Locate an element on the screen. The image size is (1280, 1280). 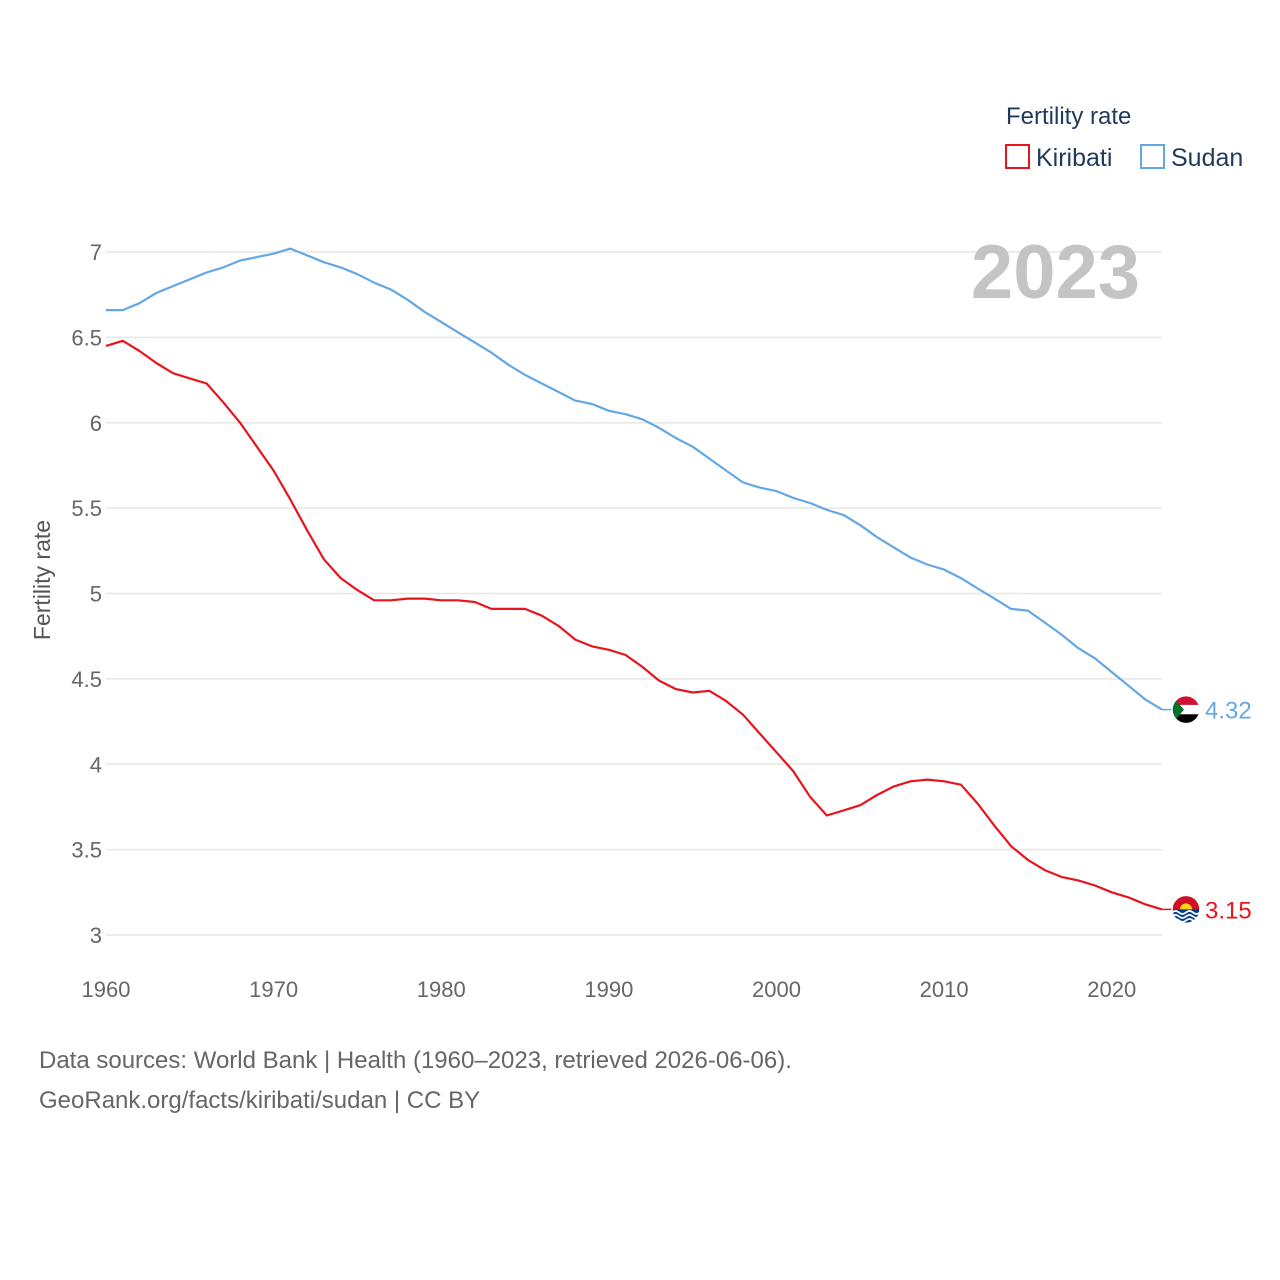
legend-item-kiribati: Kiribati is located at coordinates (1058, 158).